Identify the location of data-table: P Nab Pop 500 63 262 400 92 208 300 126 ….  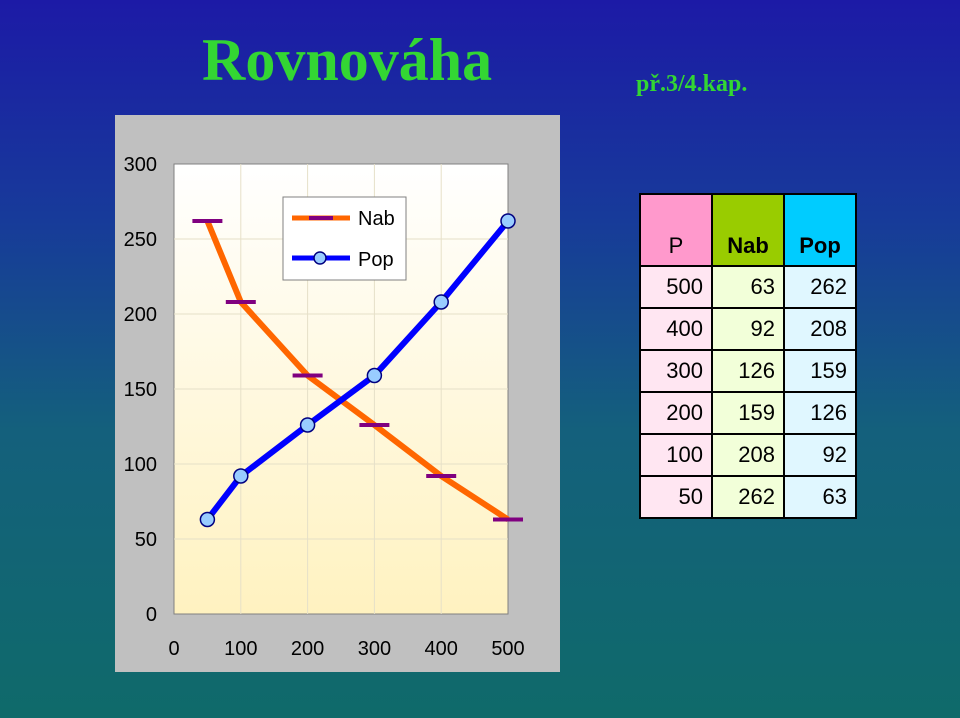
(748, 356).